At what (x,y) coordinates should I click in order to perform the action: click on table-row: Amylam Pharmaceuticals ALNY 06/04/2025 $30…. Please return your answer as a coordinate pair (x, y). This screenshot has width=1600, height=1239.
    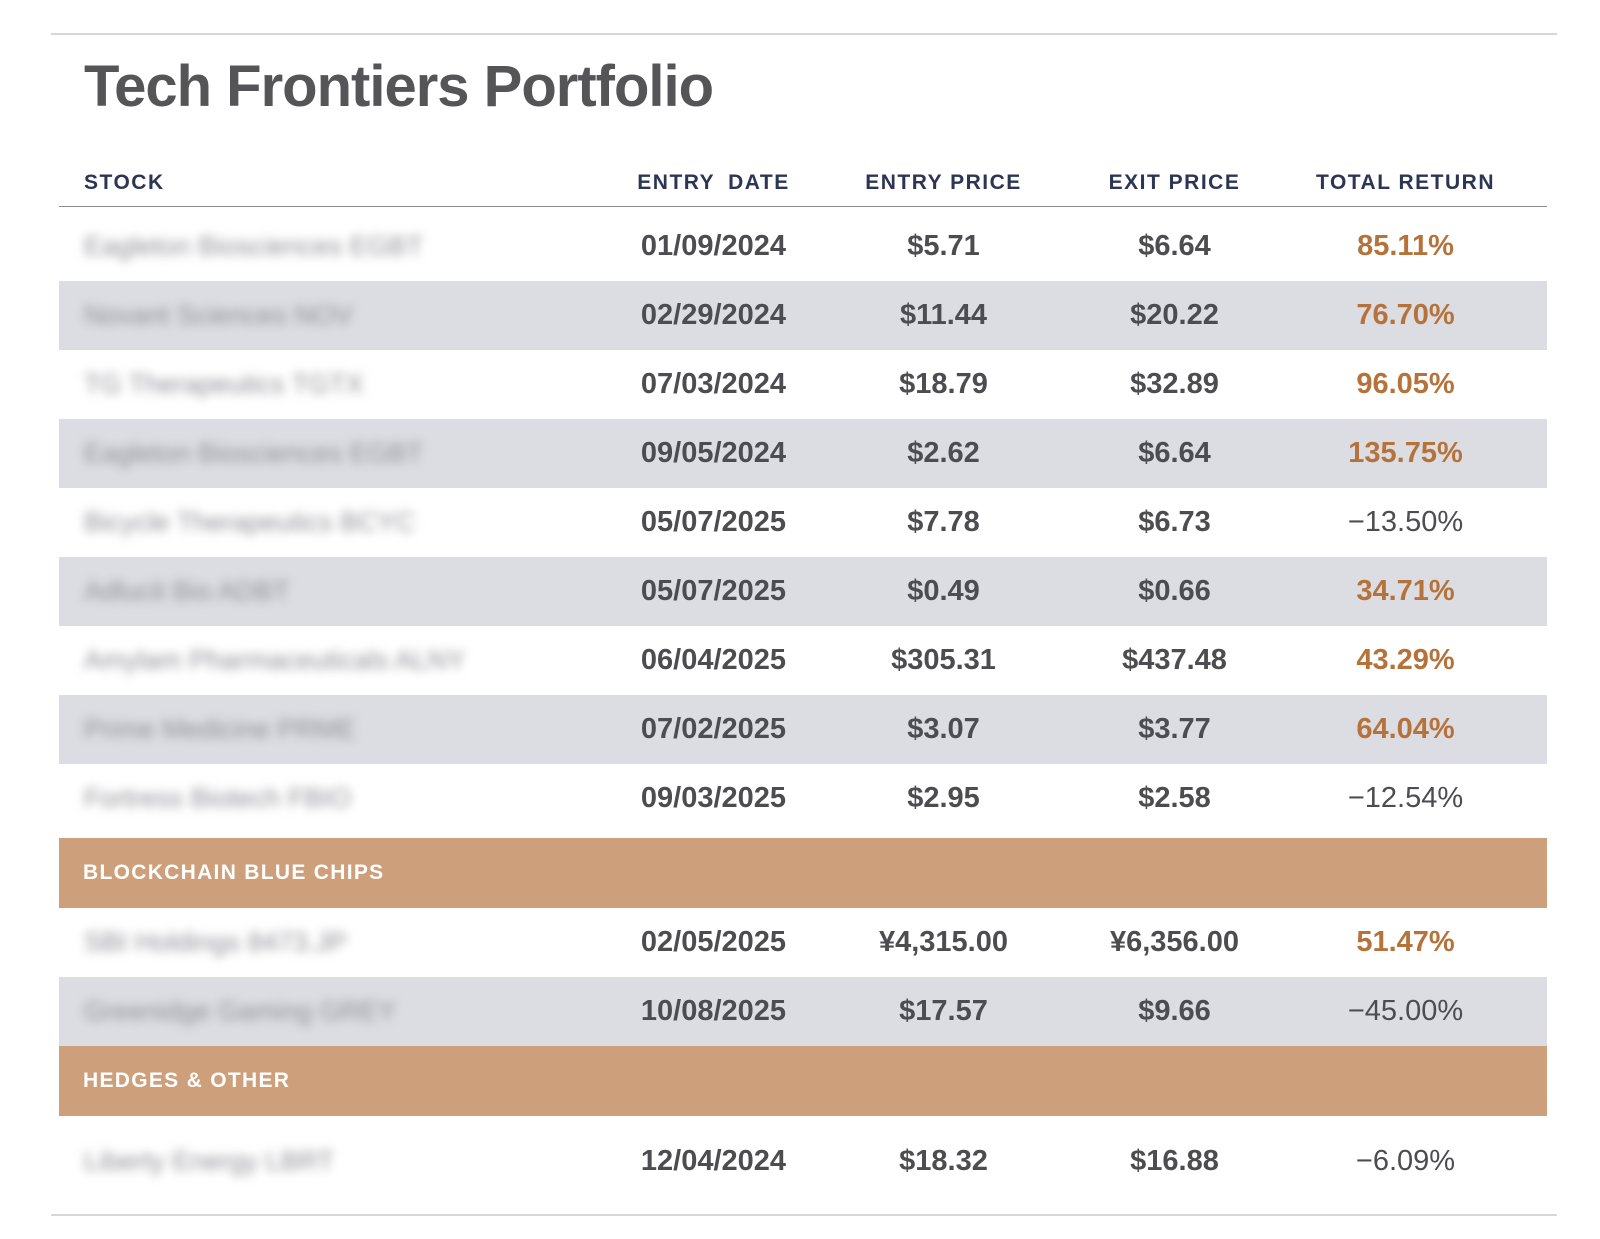
    Looking at the image, I should click on (803, 660).